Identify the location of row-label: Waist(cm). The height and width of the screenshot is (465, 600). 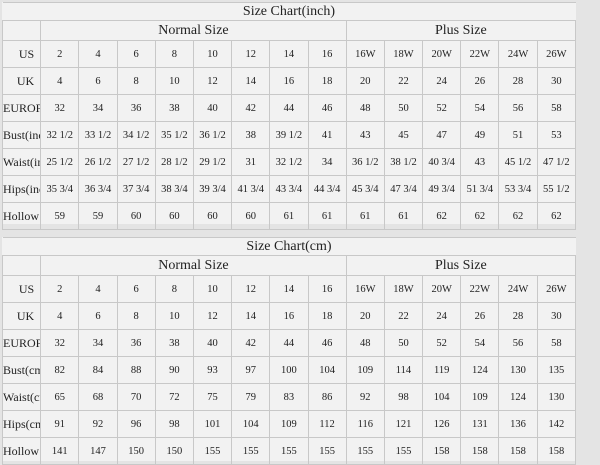
(21, 397).